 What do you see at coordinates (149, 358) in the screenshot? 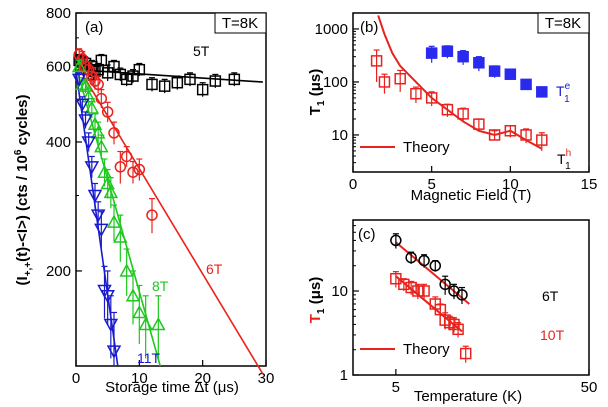
I see `series-label-11t: 11T` at bounding box center [149, 358].